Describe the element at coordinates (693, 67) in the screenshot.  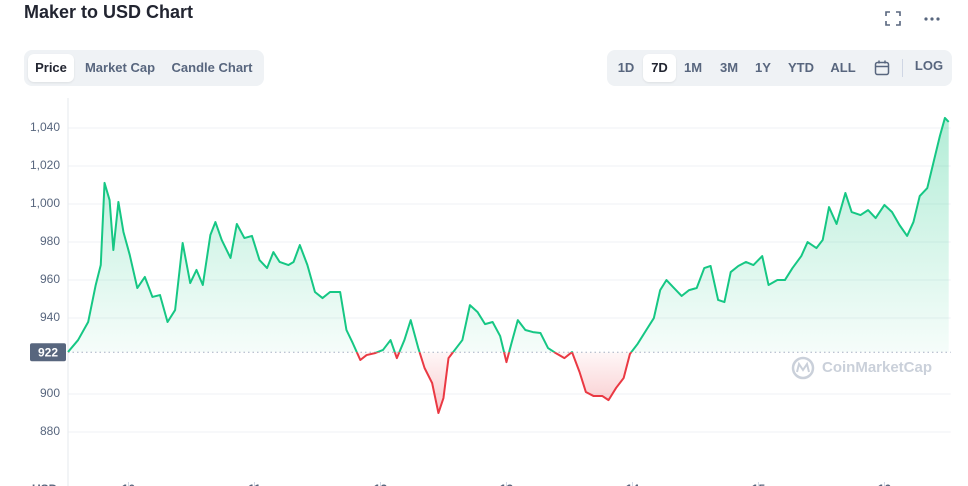
I see `range-button: 1M` at that location.